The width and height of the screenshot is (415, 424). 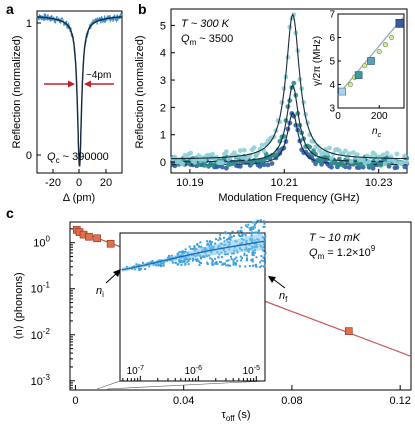 What do you see at coordinates (193, 255) in the screenshot?
I see `inset-heating-fit` at bounding box center [193, 255].